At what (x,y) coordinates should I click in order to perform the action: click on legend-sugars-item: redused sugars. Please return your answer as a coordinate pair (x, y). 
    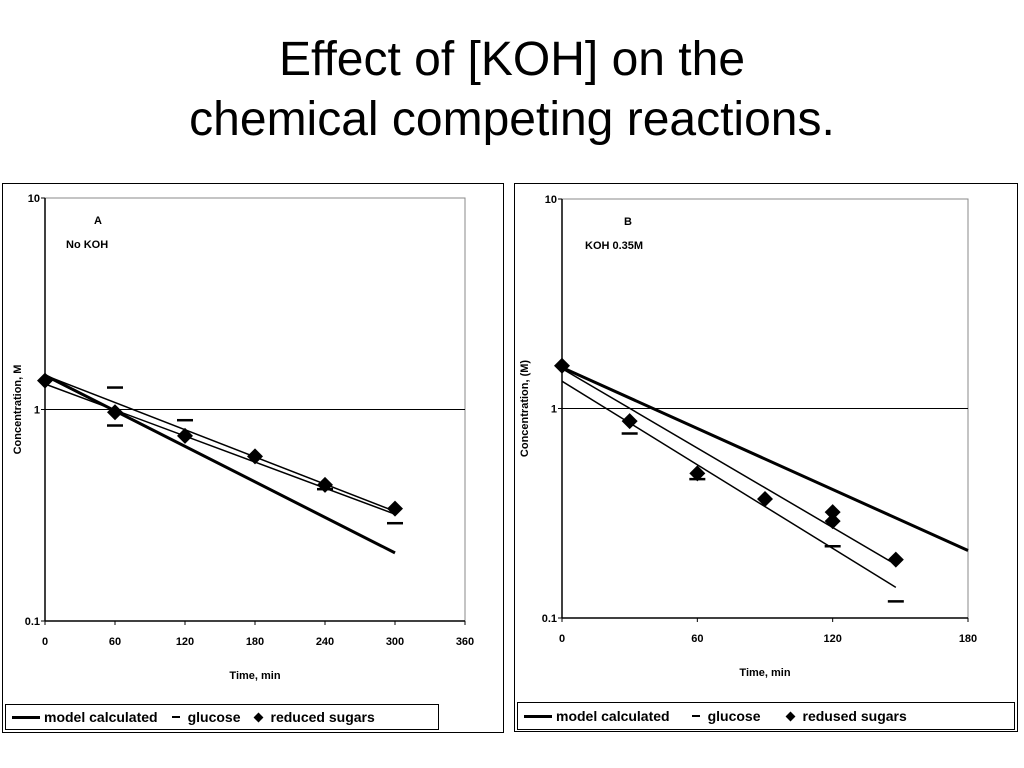
    Looking at the image, I should click on (843, 716).